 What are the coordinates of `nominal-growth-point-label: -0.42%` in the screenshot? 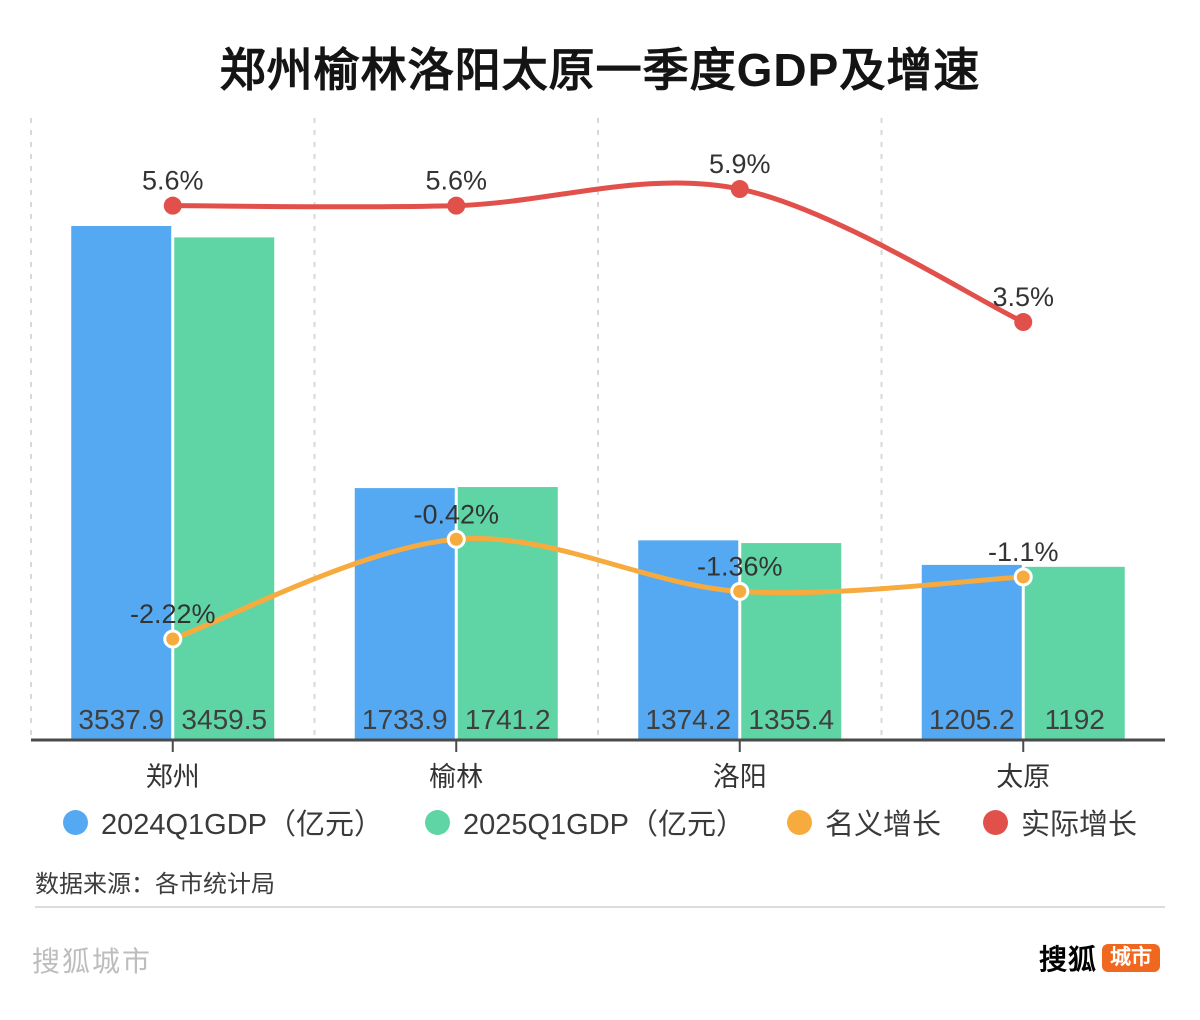 It's located at (456, 514).